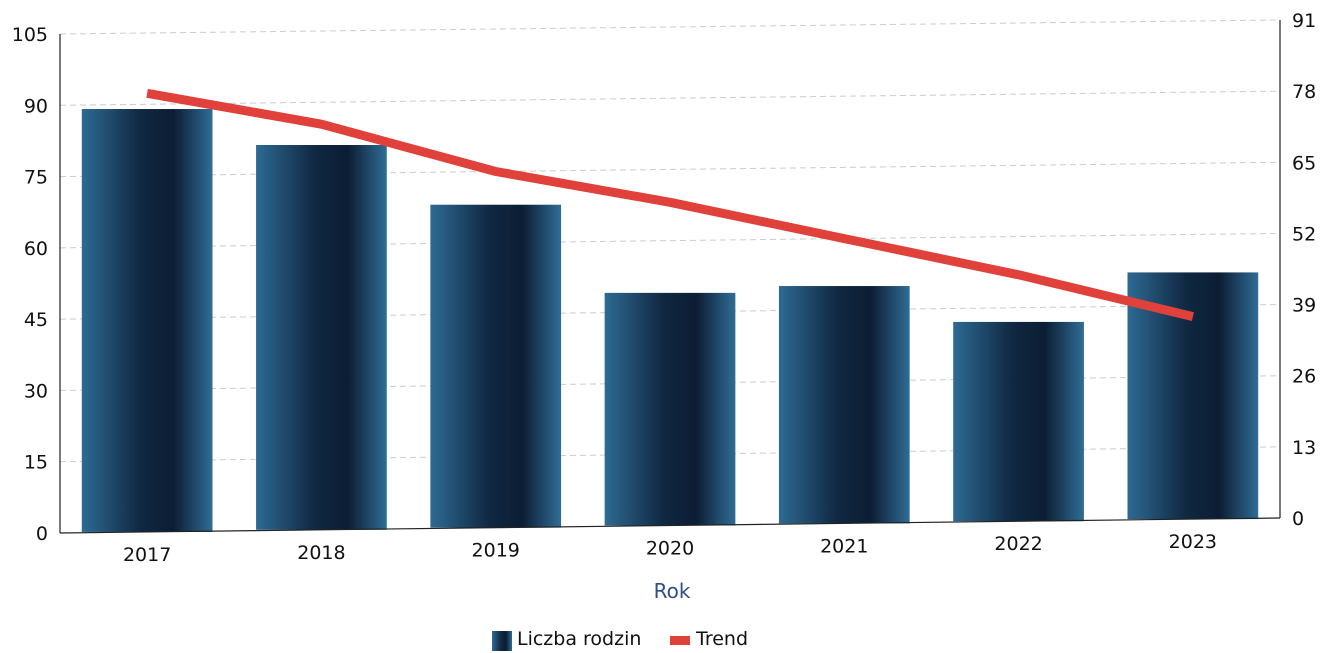 The width and height of the screenshot is (1324, 653). I want to click on bar-2020, so click(670, 409).